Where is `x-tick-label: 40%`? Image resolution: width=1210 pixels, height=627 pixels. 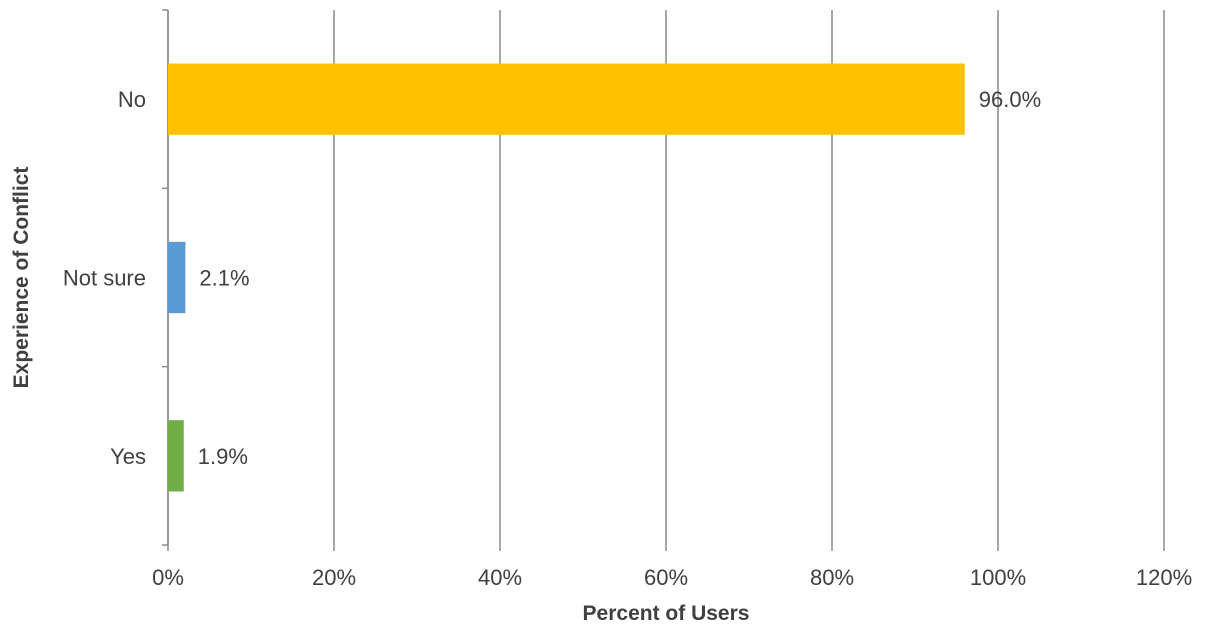 x-tick-label: 40% is located at coordinates (500, 577).